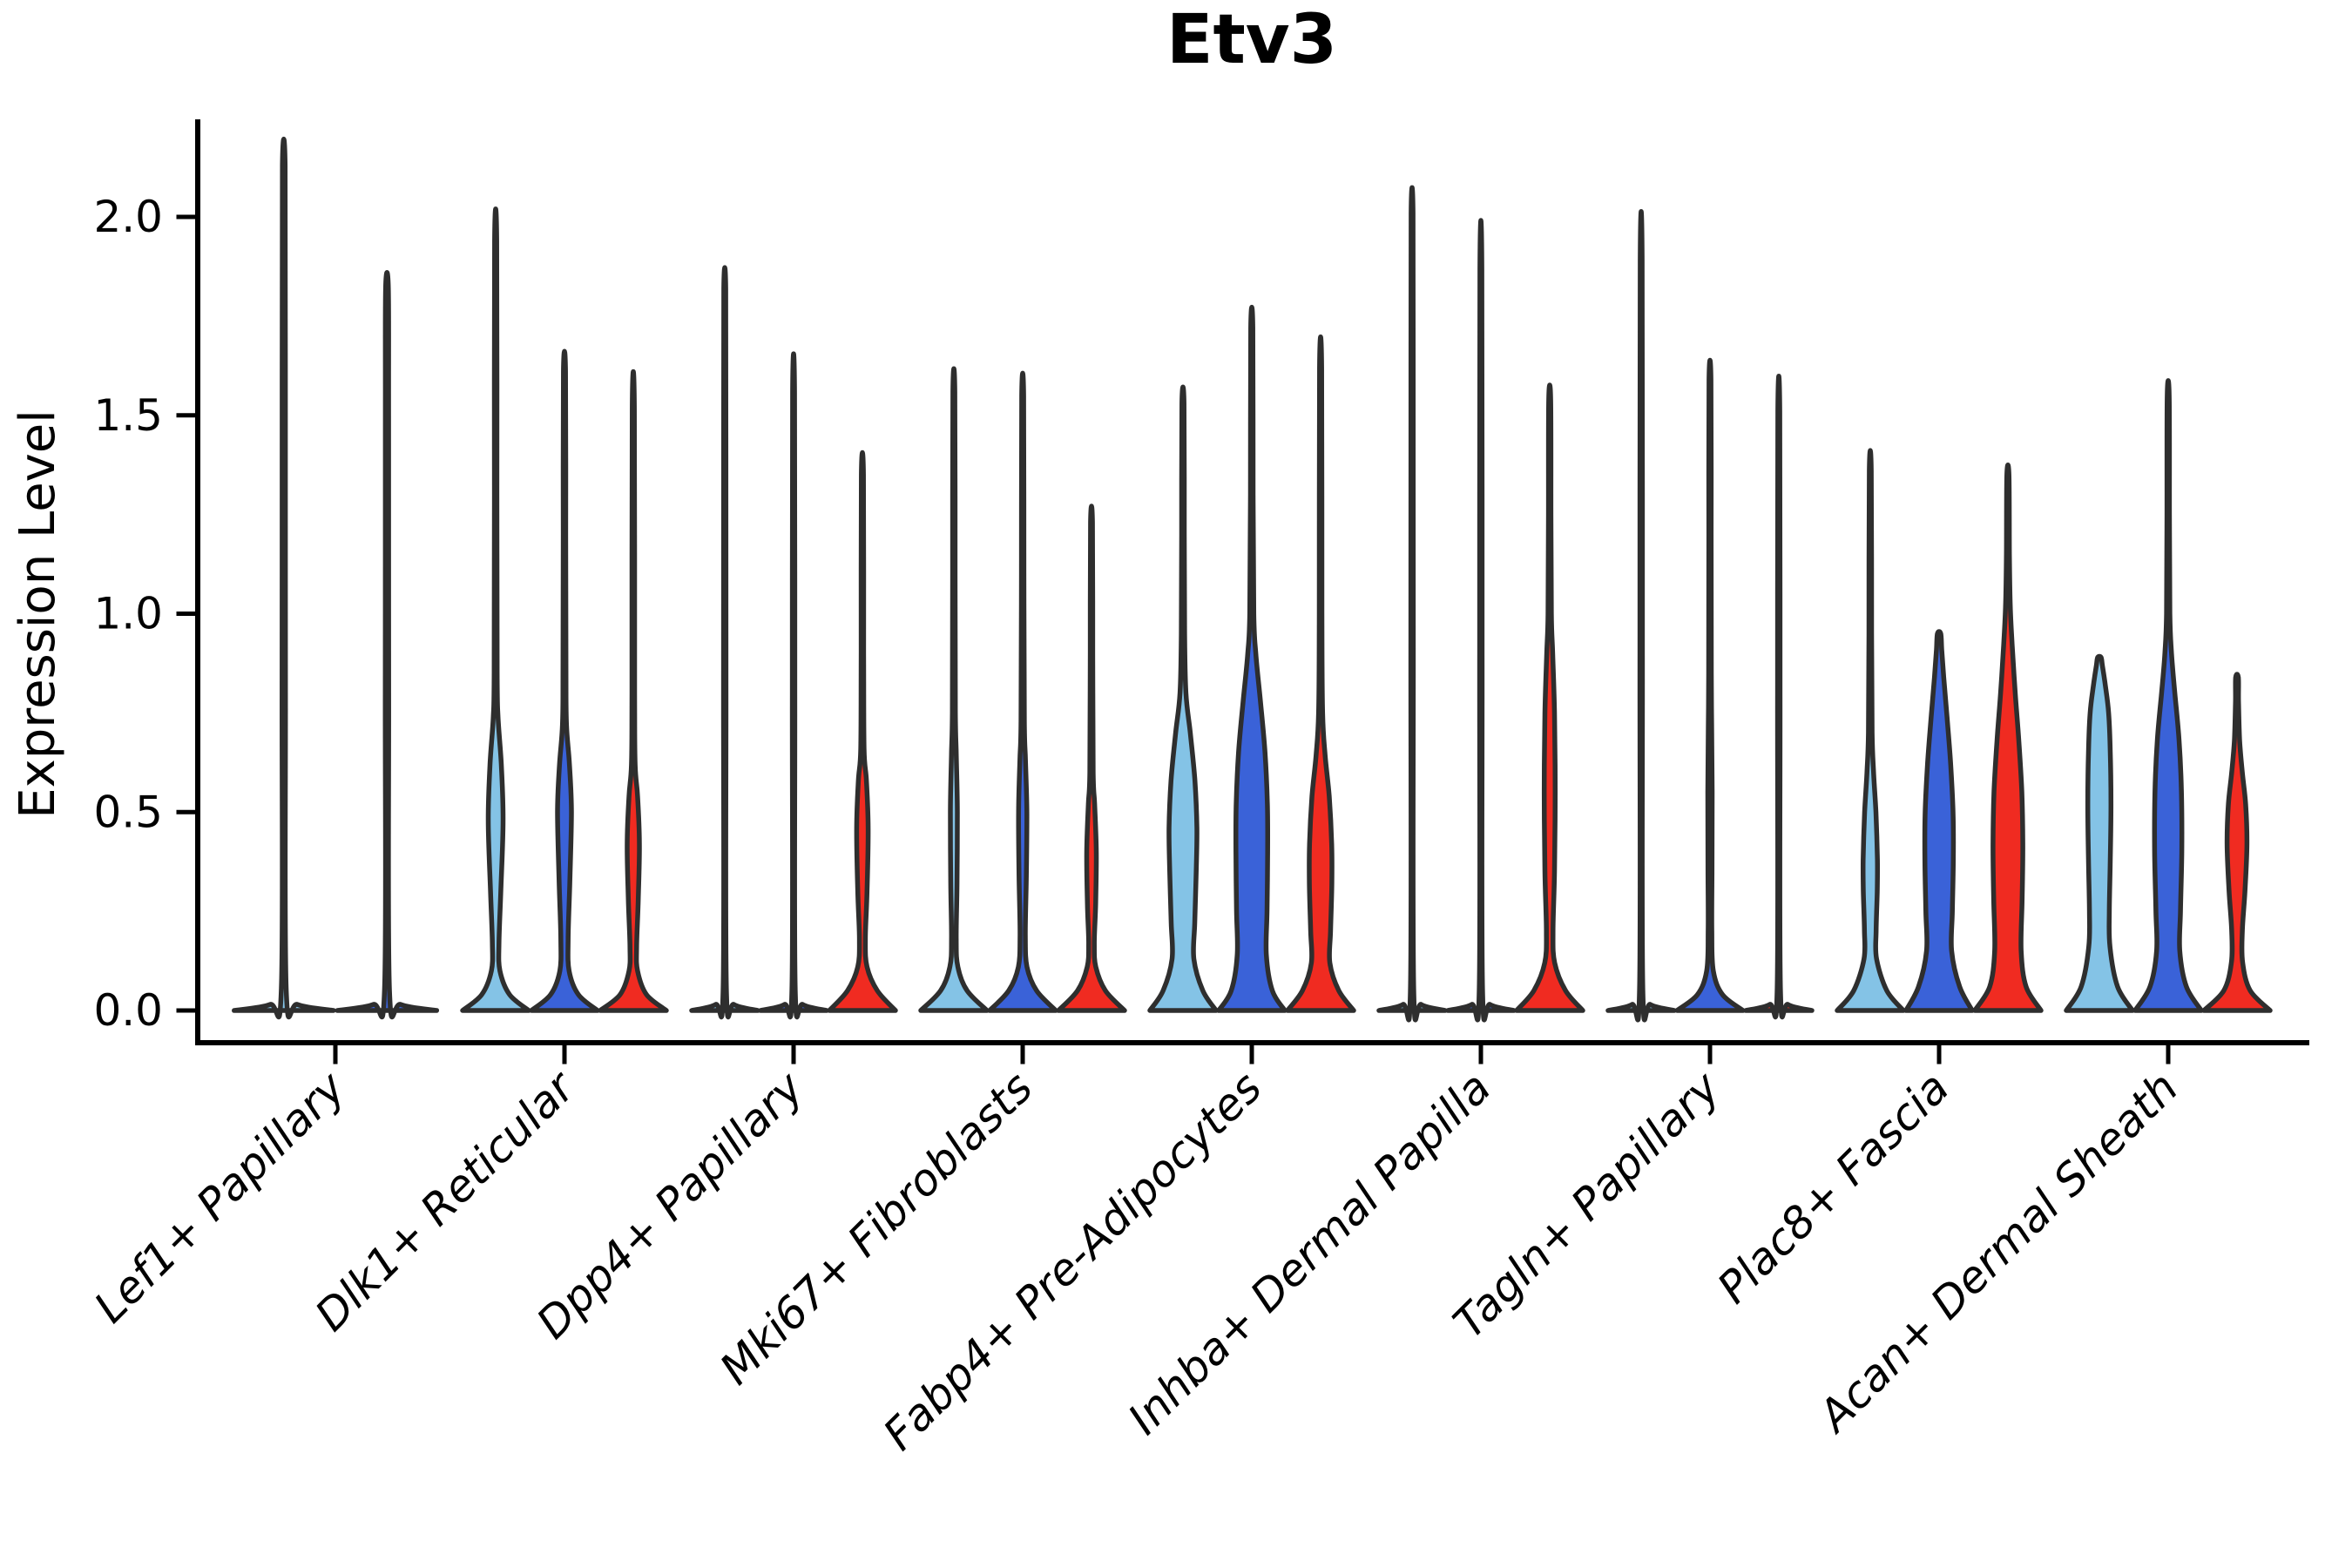 The height and width of the screenshot is (1568, 2352). What do you see at coordinates (220, 1196) in the screenshot?
I see `x-category-label: Lef1+ Papillary` at bounding box center [220, 1196].